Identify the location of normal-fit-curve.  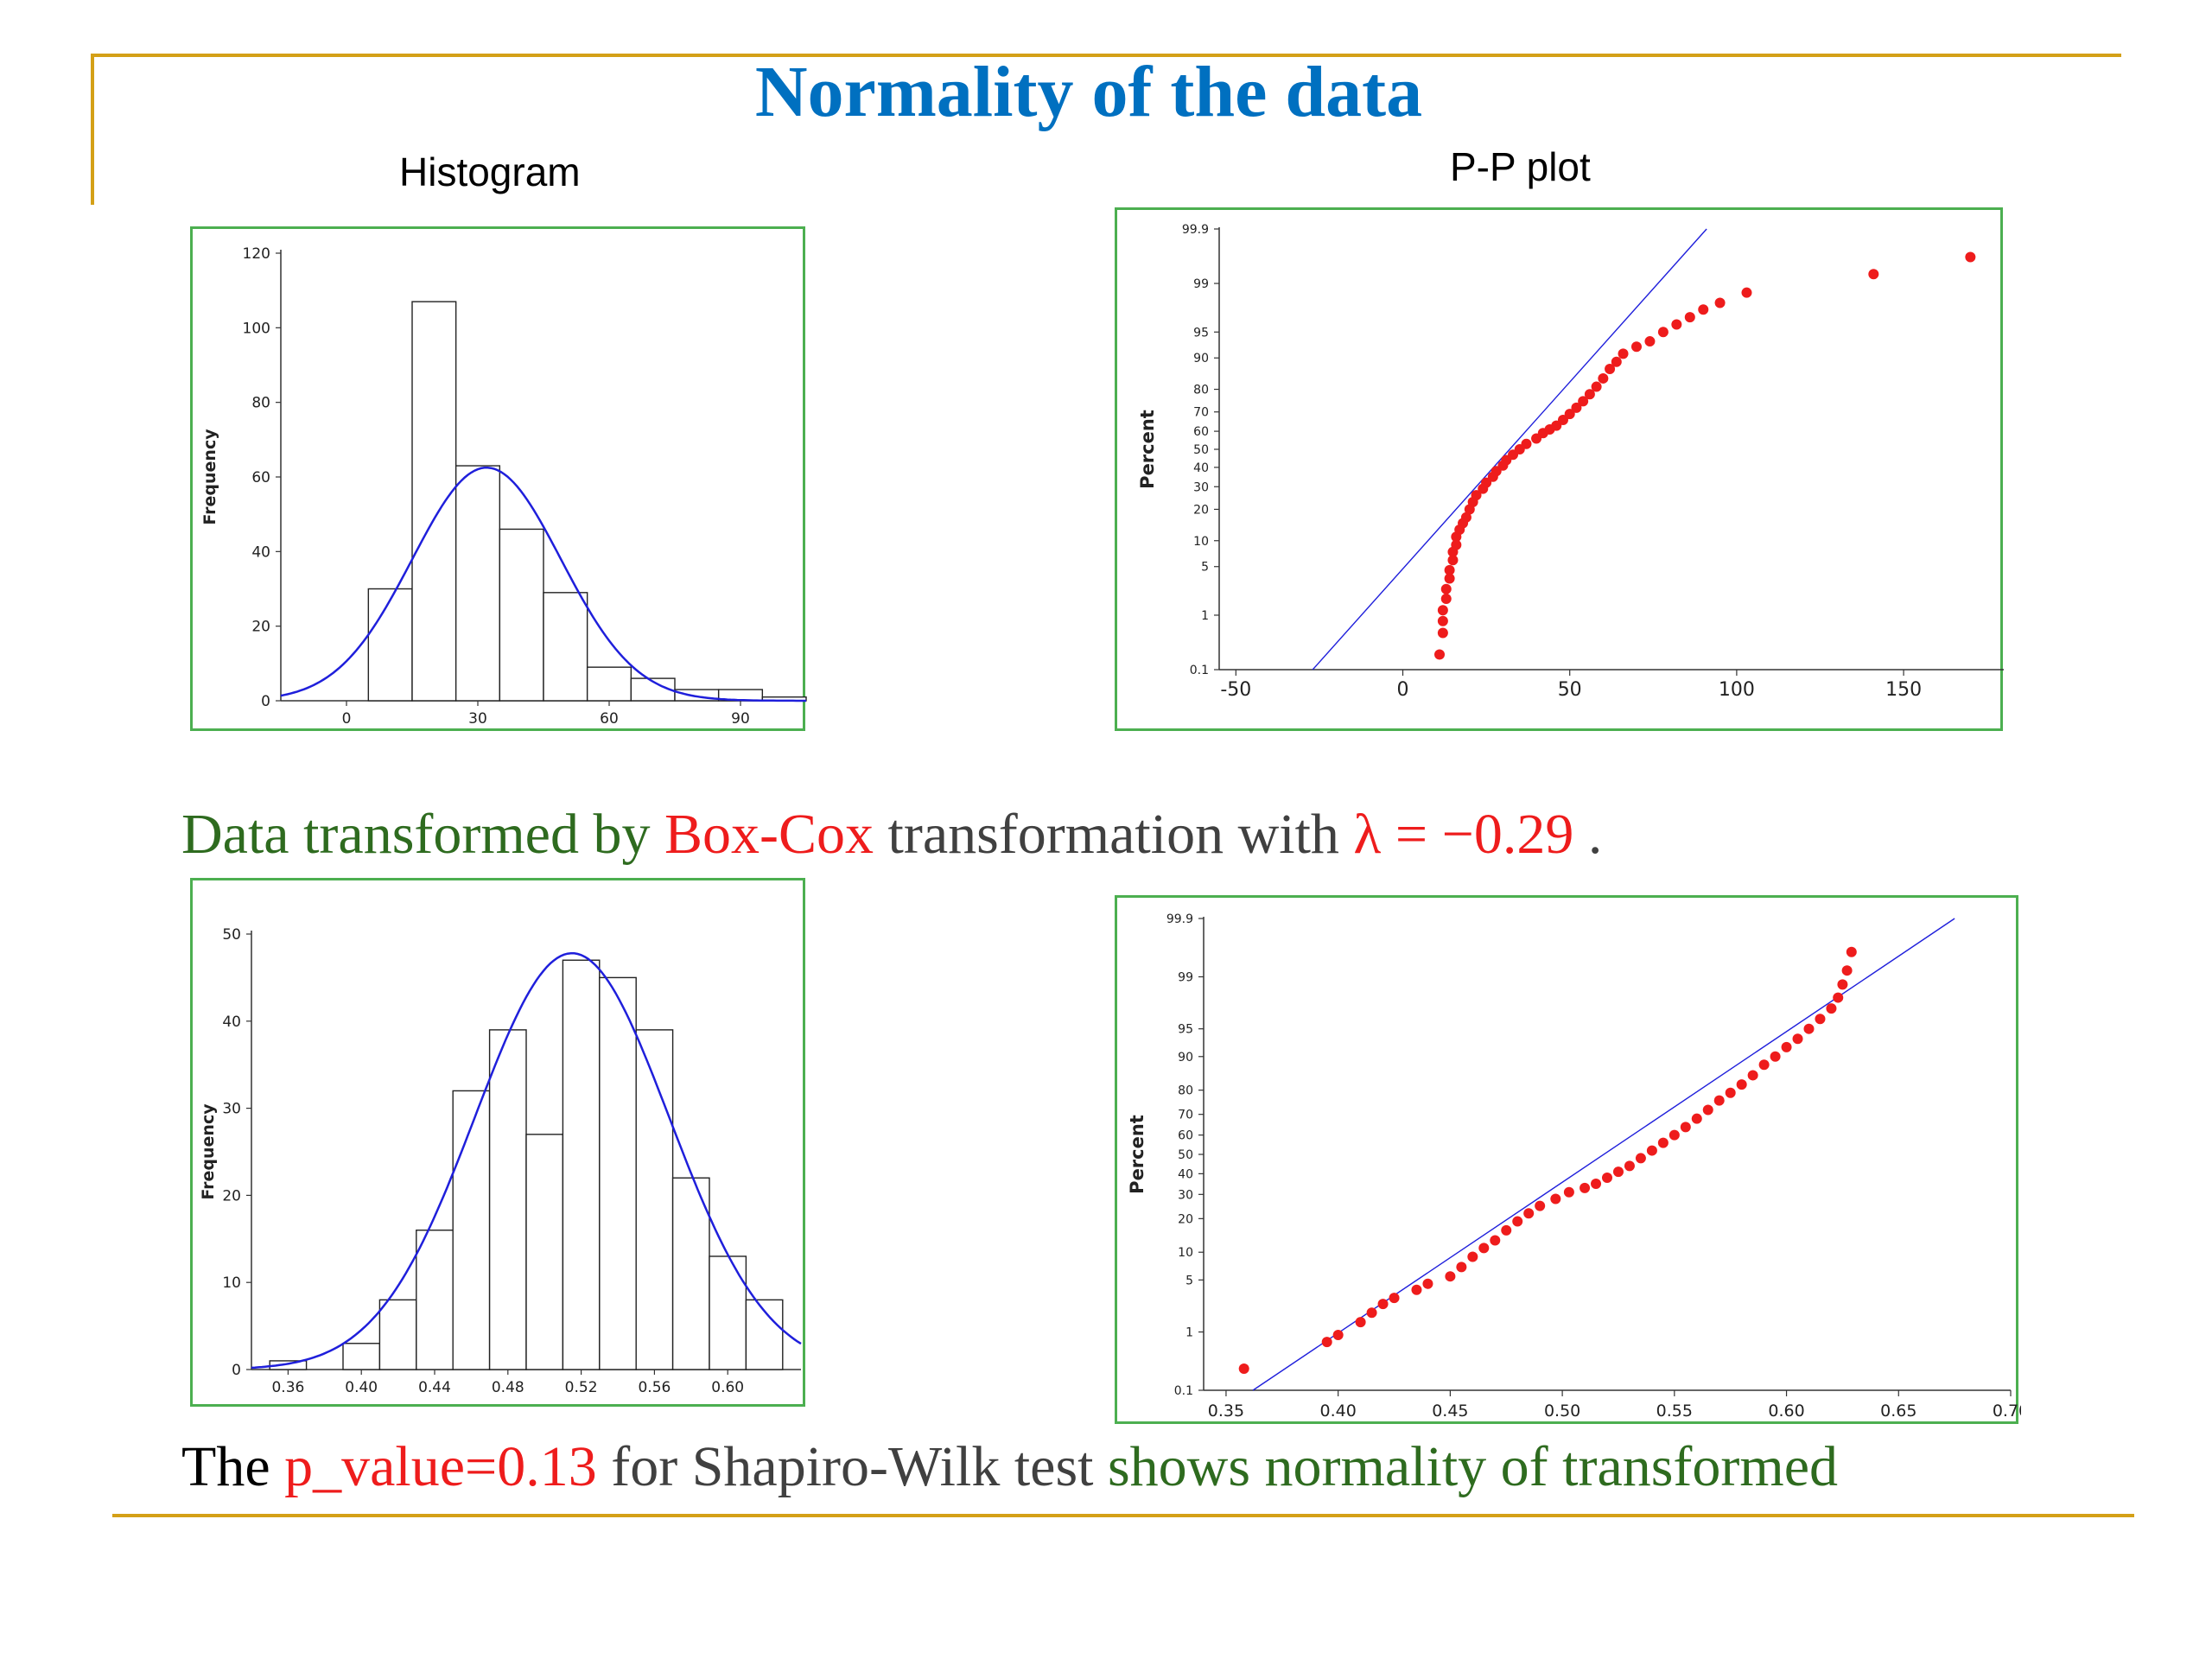
(543, 584).